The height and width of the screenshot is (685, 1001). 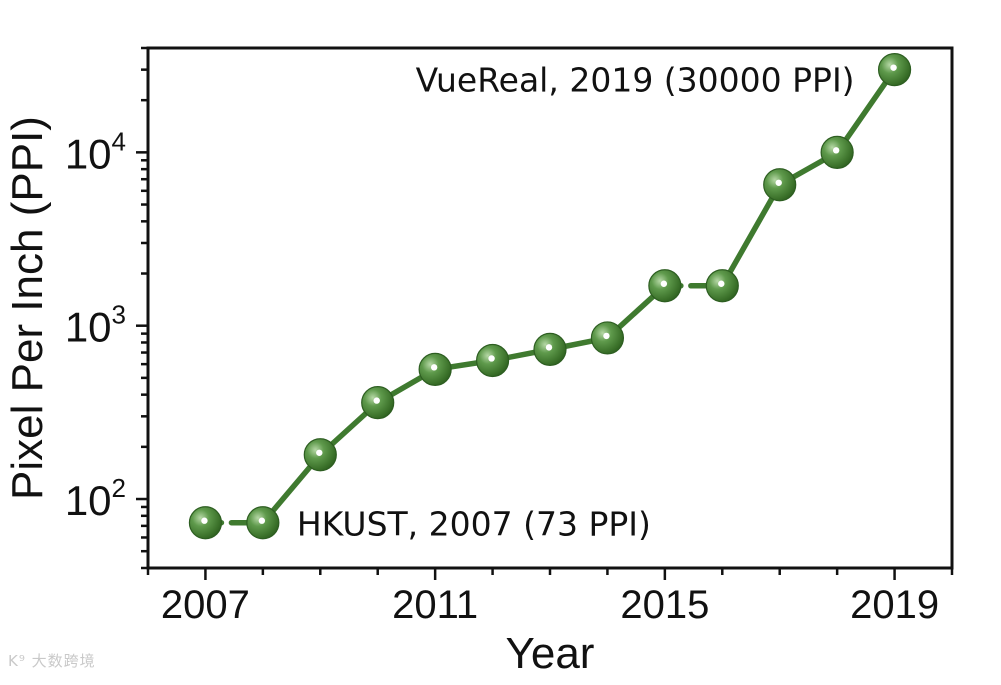 I want to click on y-tick-label: 10⁴, so click(x=95, y=151).